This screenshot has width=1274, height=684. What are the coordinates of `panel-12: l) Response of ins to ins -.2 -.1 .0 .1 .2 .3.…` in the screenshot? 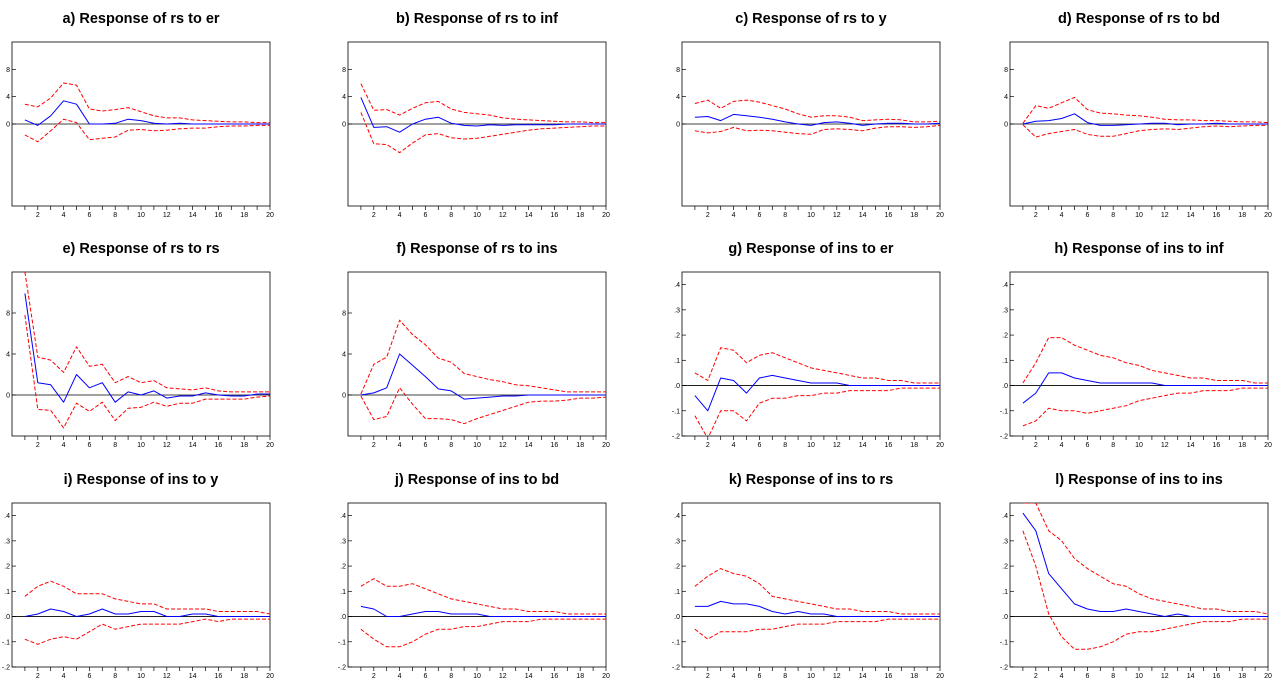 It's located at (1136, 576).